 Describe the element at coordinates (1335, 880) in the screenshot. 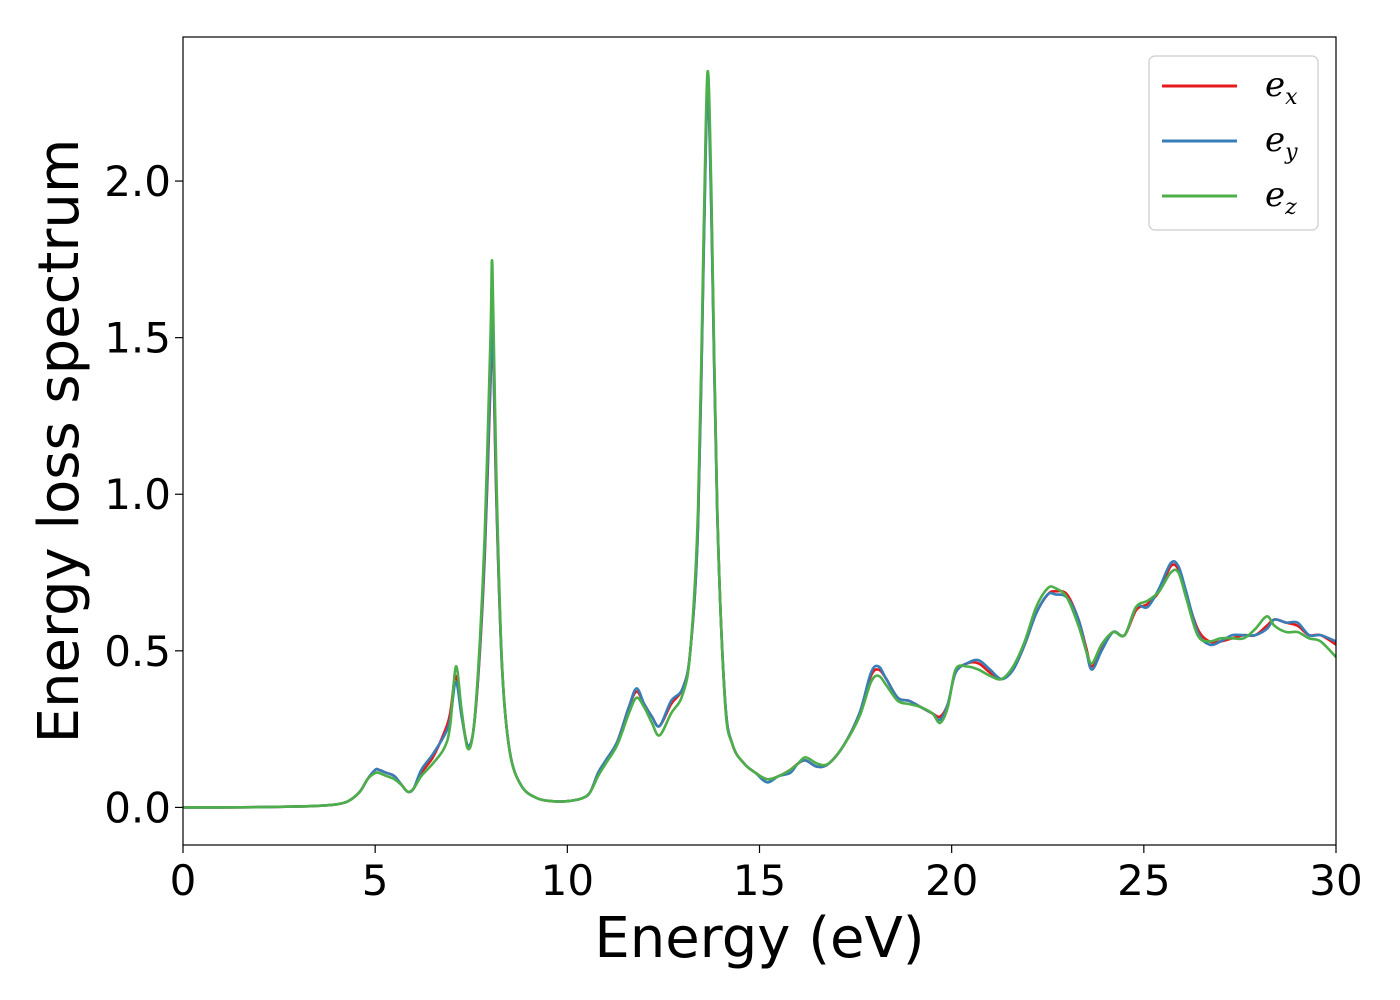

I see `x-tick-label: 30` at that location.